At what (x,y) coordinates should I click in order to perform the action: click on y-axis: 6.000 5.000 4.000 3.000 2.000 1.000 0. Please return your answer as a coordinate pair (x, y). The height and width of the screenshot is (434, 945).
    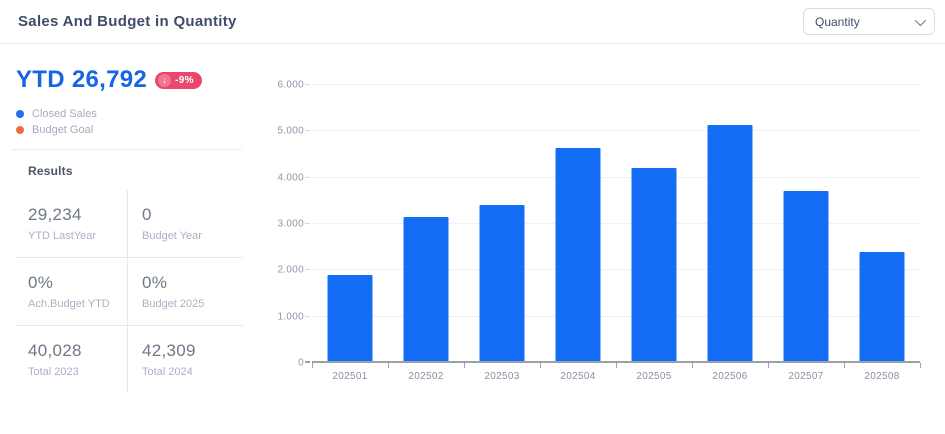
    Looking at the image, I should click on (281, 224).